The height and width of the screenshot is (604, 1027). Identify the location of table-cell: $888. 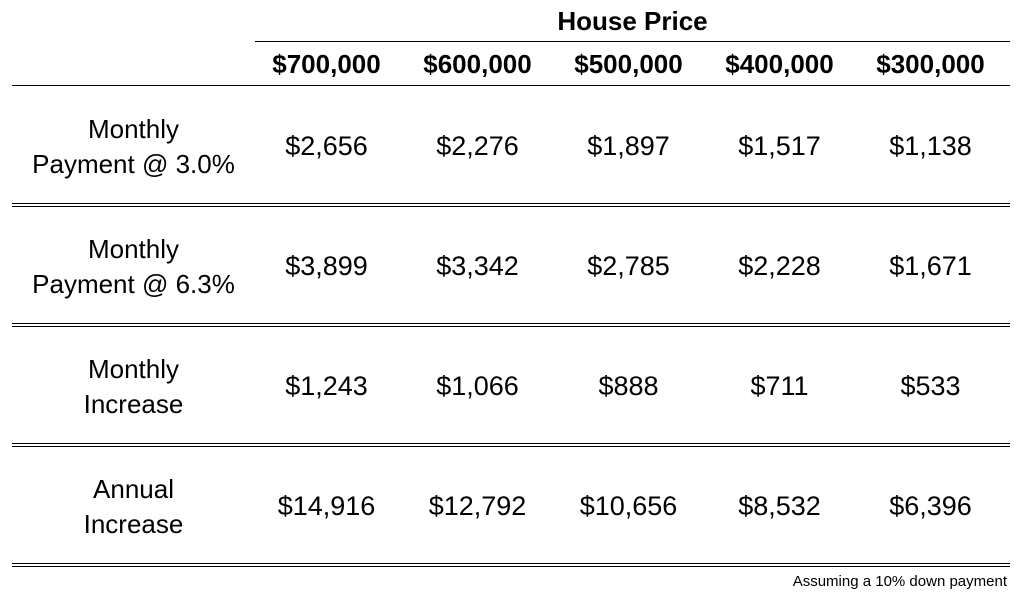
(628, 386).